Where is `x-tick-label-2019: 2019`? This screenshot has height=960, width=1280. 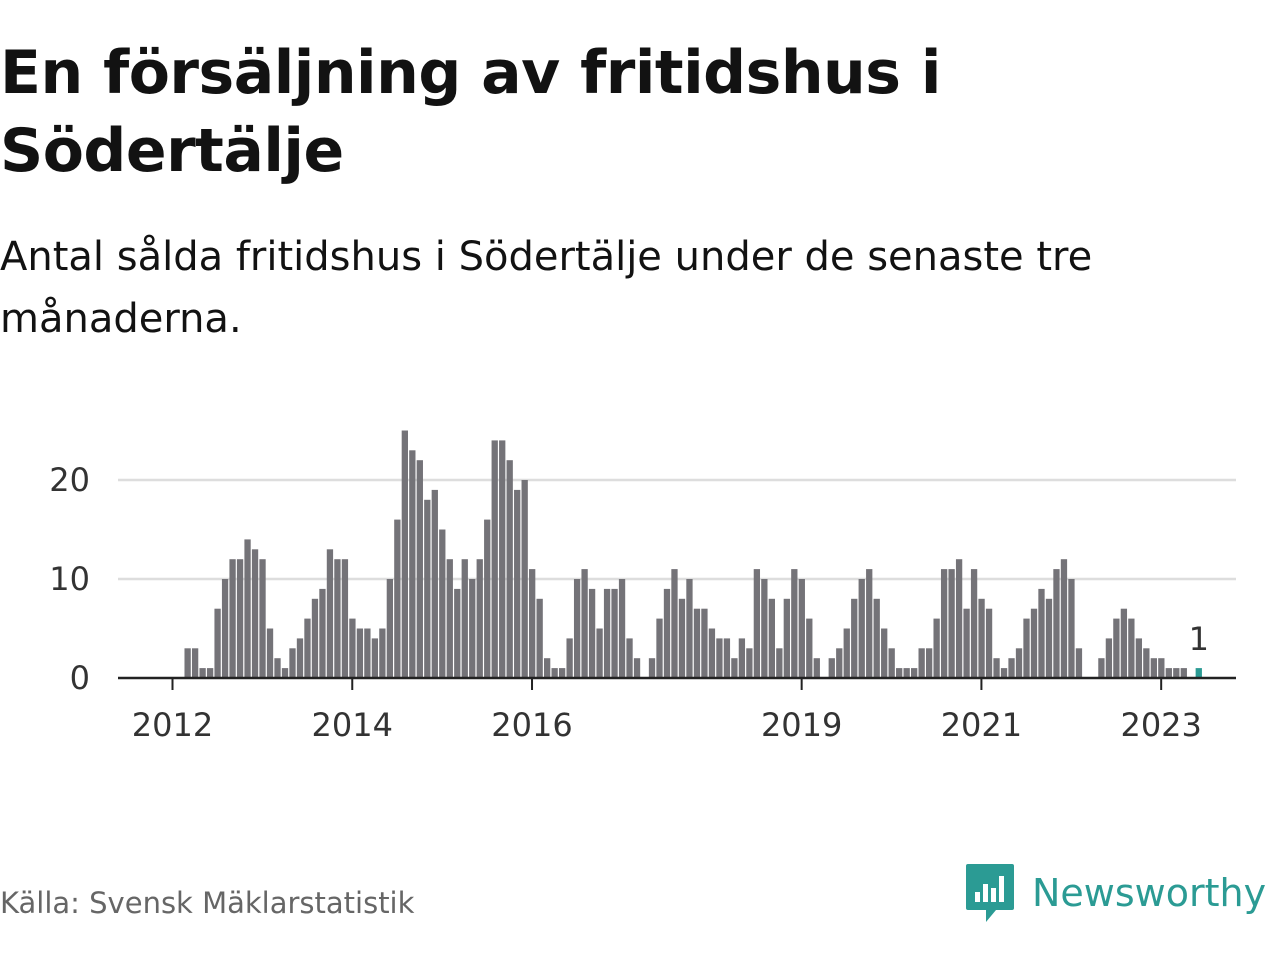
x-tick-label-2019: 2019 is located at coordinates (801, 725).